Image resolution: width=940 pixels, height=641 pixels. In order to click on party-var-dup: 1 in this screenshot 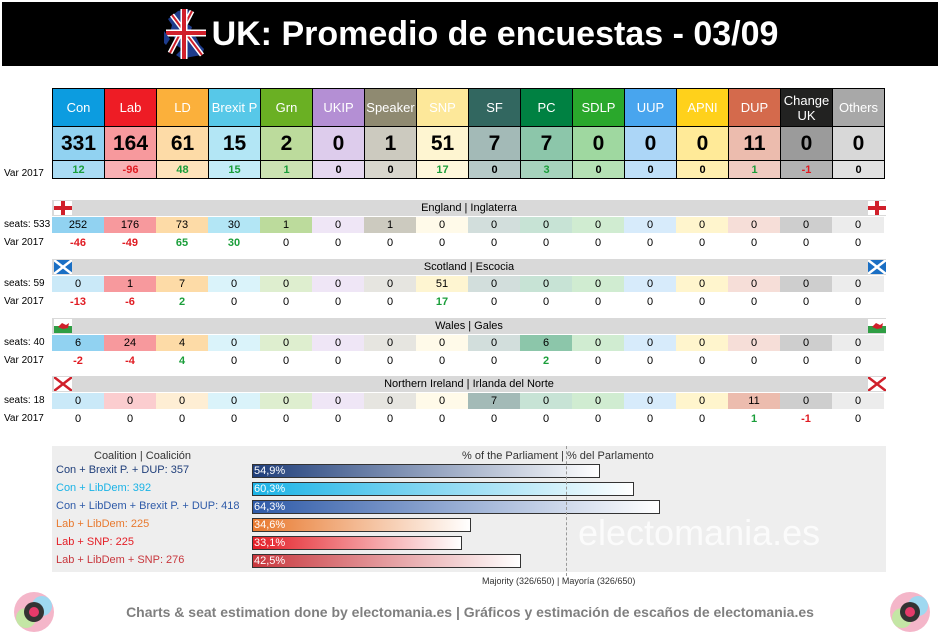, I will do `click(754, 169)`.